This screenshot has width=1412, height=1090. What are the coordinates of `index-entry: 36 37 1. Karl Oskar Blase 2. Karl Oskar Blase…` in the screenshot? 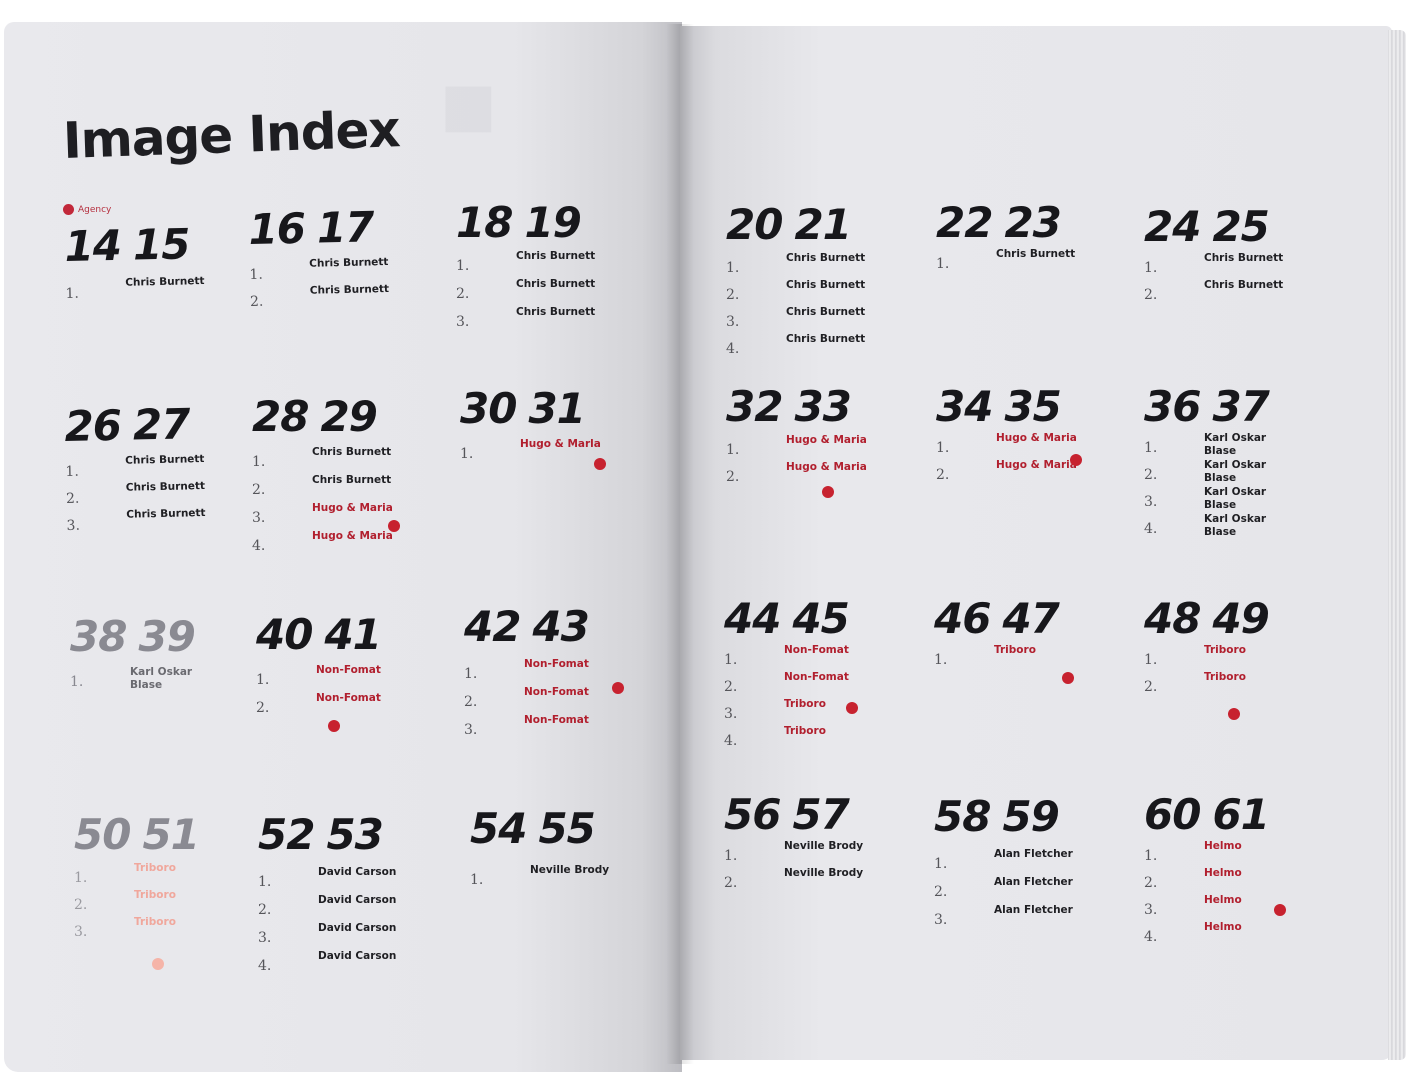 It's located at (1244, 482).